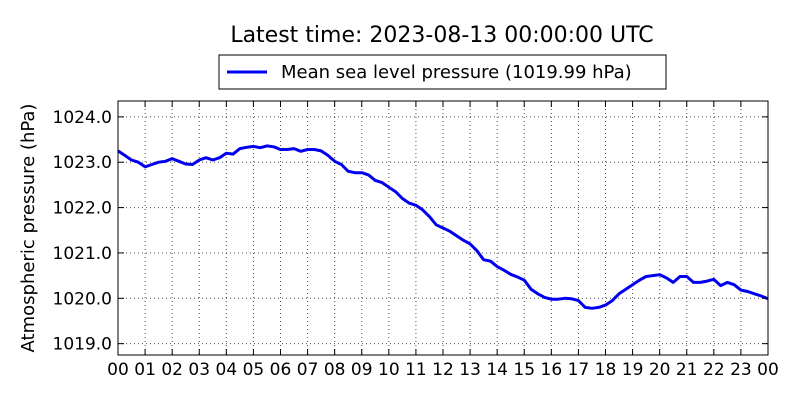  I want to click on x-tick-label: 03, so click(199, 370).